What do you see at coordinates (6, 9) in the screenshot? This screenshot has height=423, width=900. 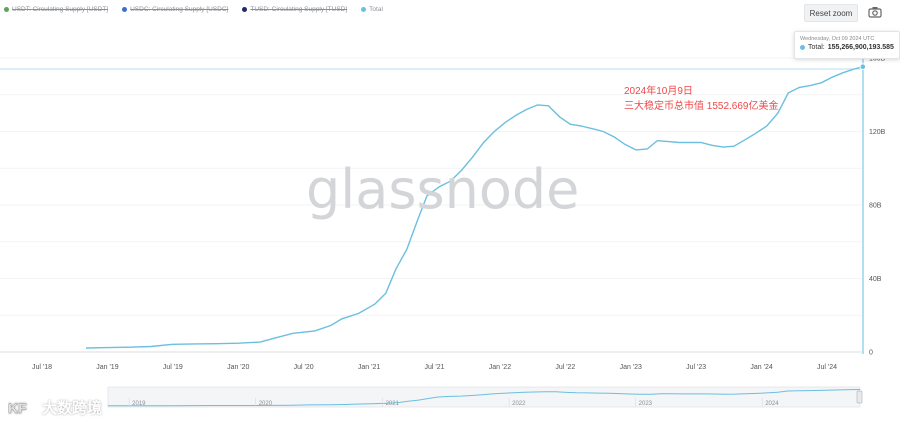 I see `legend-dot-usdt` at bounding box center [6, 9].